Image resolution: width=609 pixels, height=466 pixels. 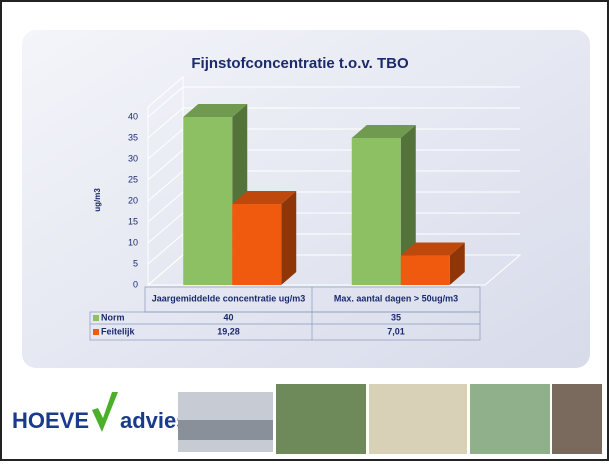 What do you see at coordinates (50, 420) in the screenshot?
I see `logo-left: HOEVE` at bounding box center [50, 420].